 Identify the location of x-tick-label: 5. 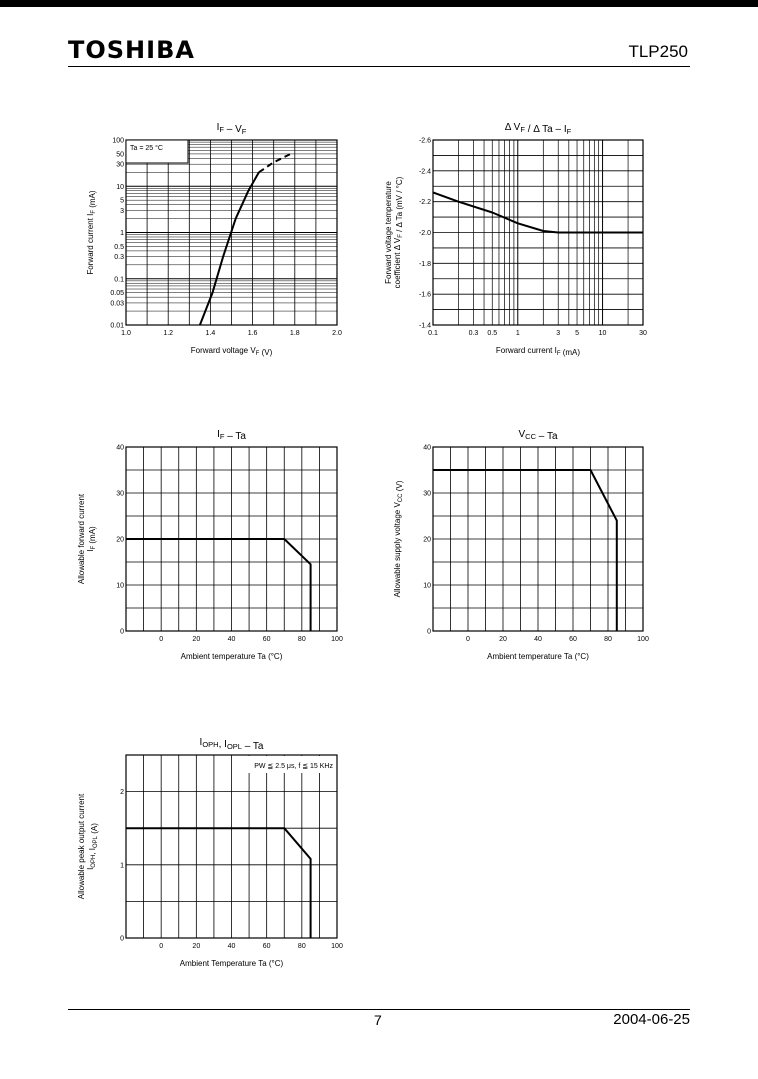
(577, 333).